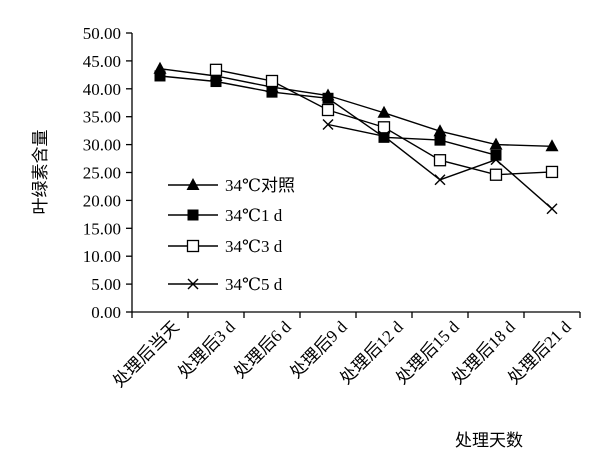  I want to click on legend-square-marker, so click(193, 215).